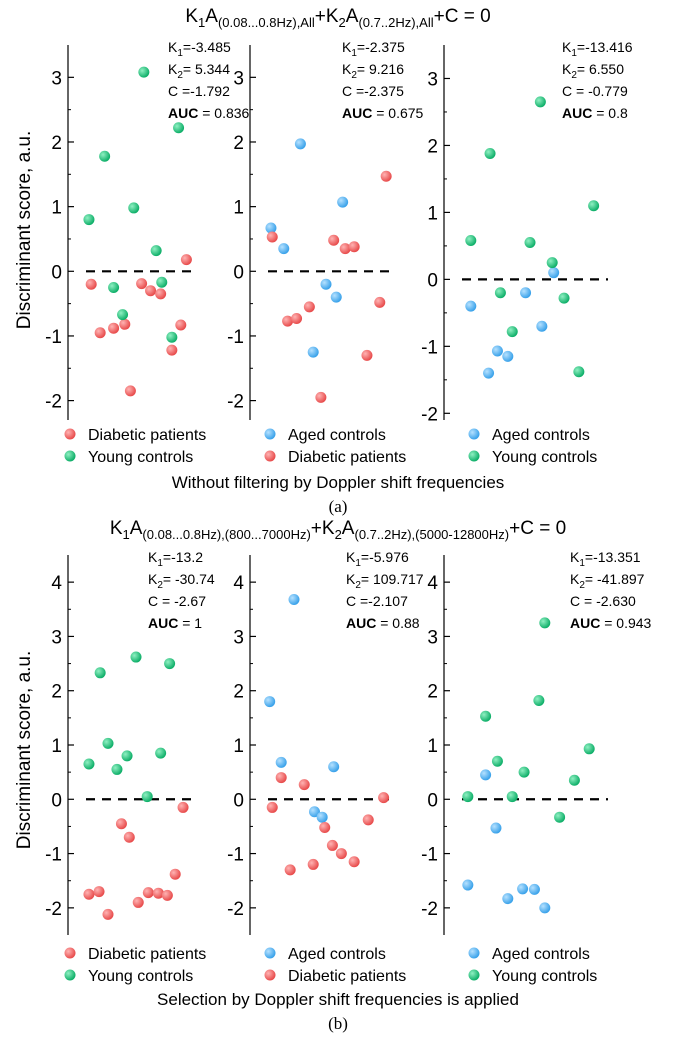 This screenshot has height=1038, width=676. Describe the element at coordinates (611, 623) in the screenshot. I see `stat-auc: AUC = 0.943` at that location.